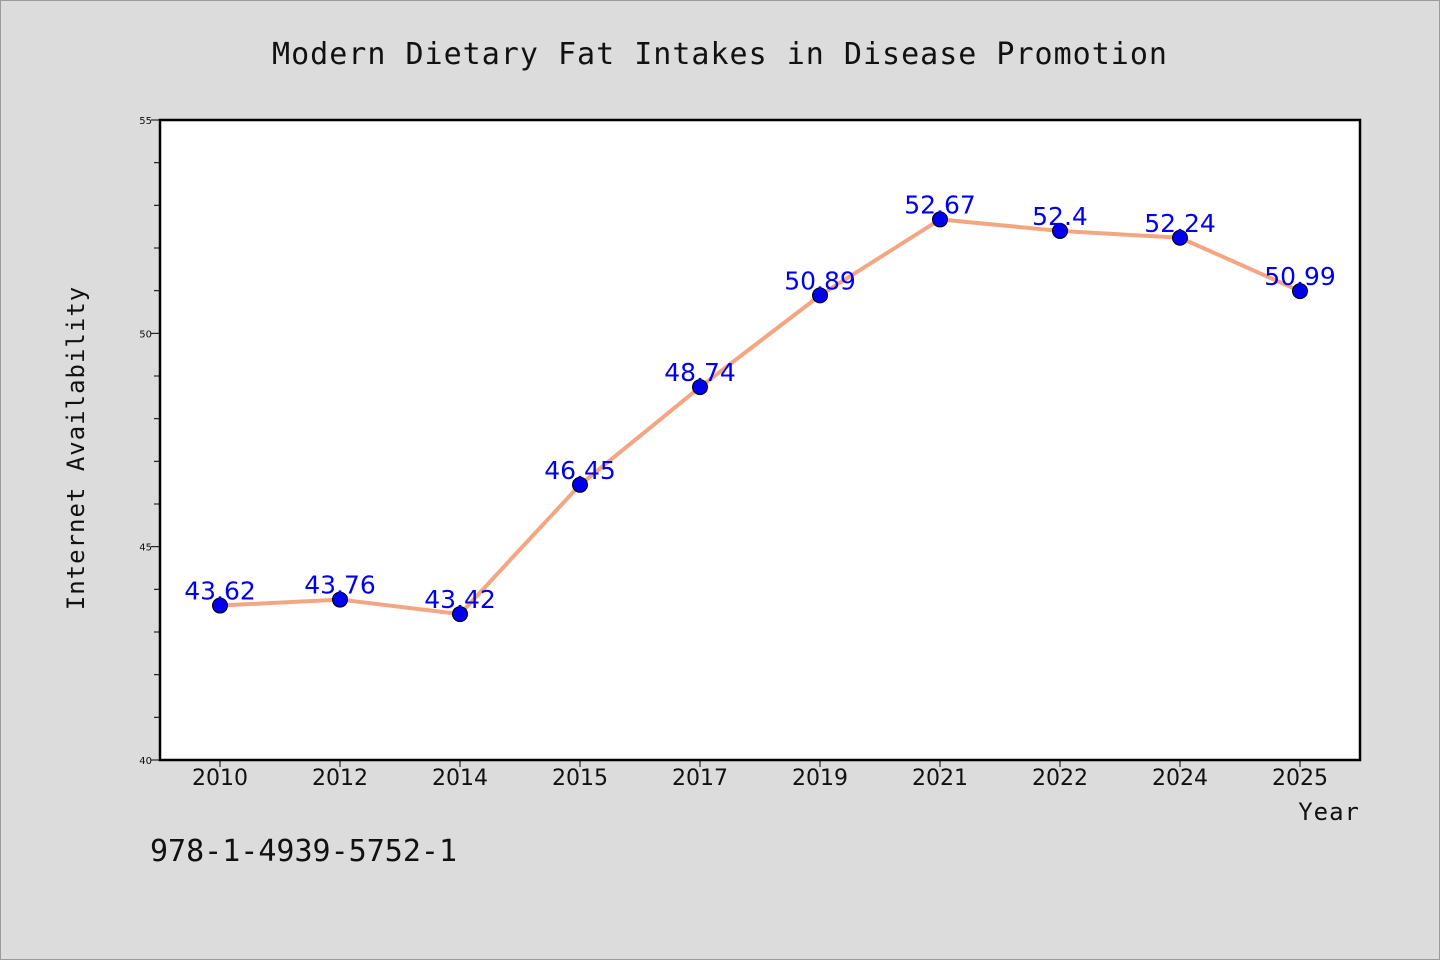 This screenshot has height=960, width=1440. What do you see at coordinates (145, 334) in the screenshot?
I see `y-tick-label: 50` at bounding box center [145, 334].